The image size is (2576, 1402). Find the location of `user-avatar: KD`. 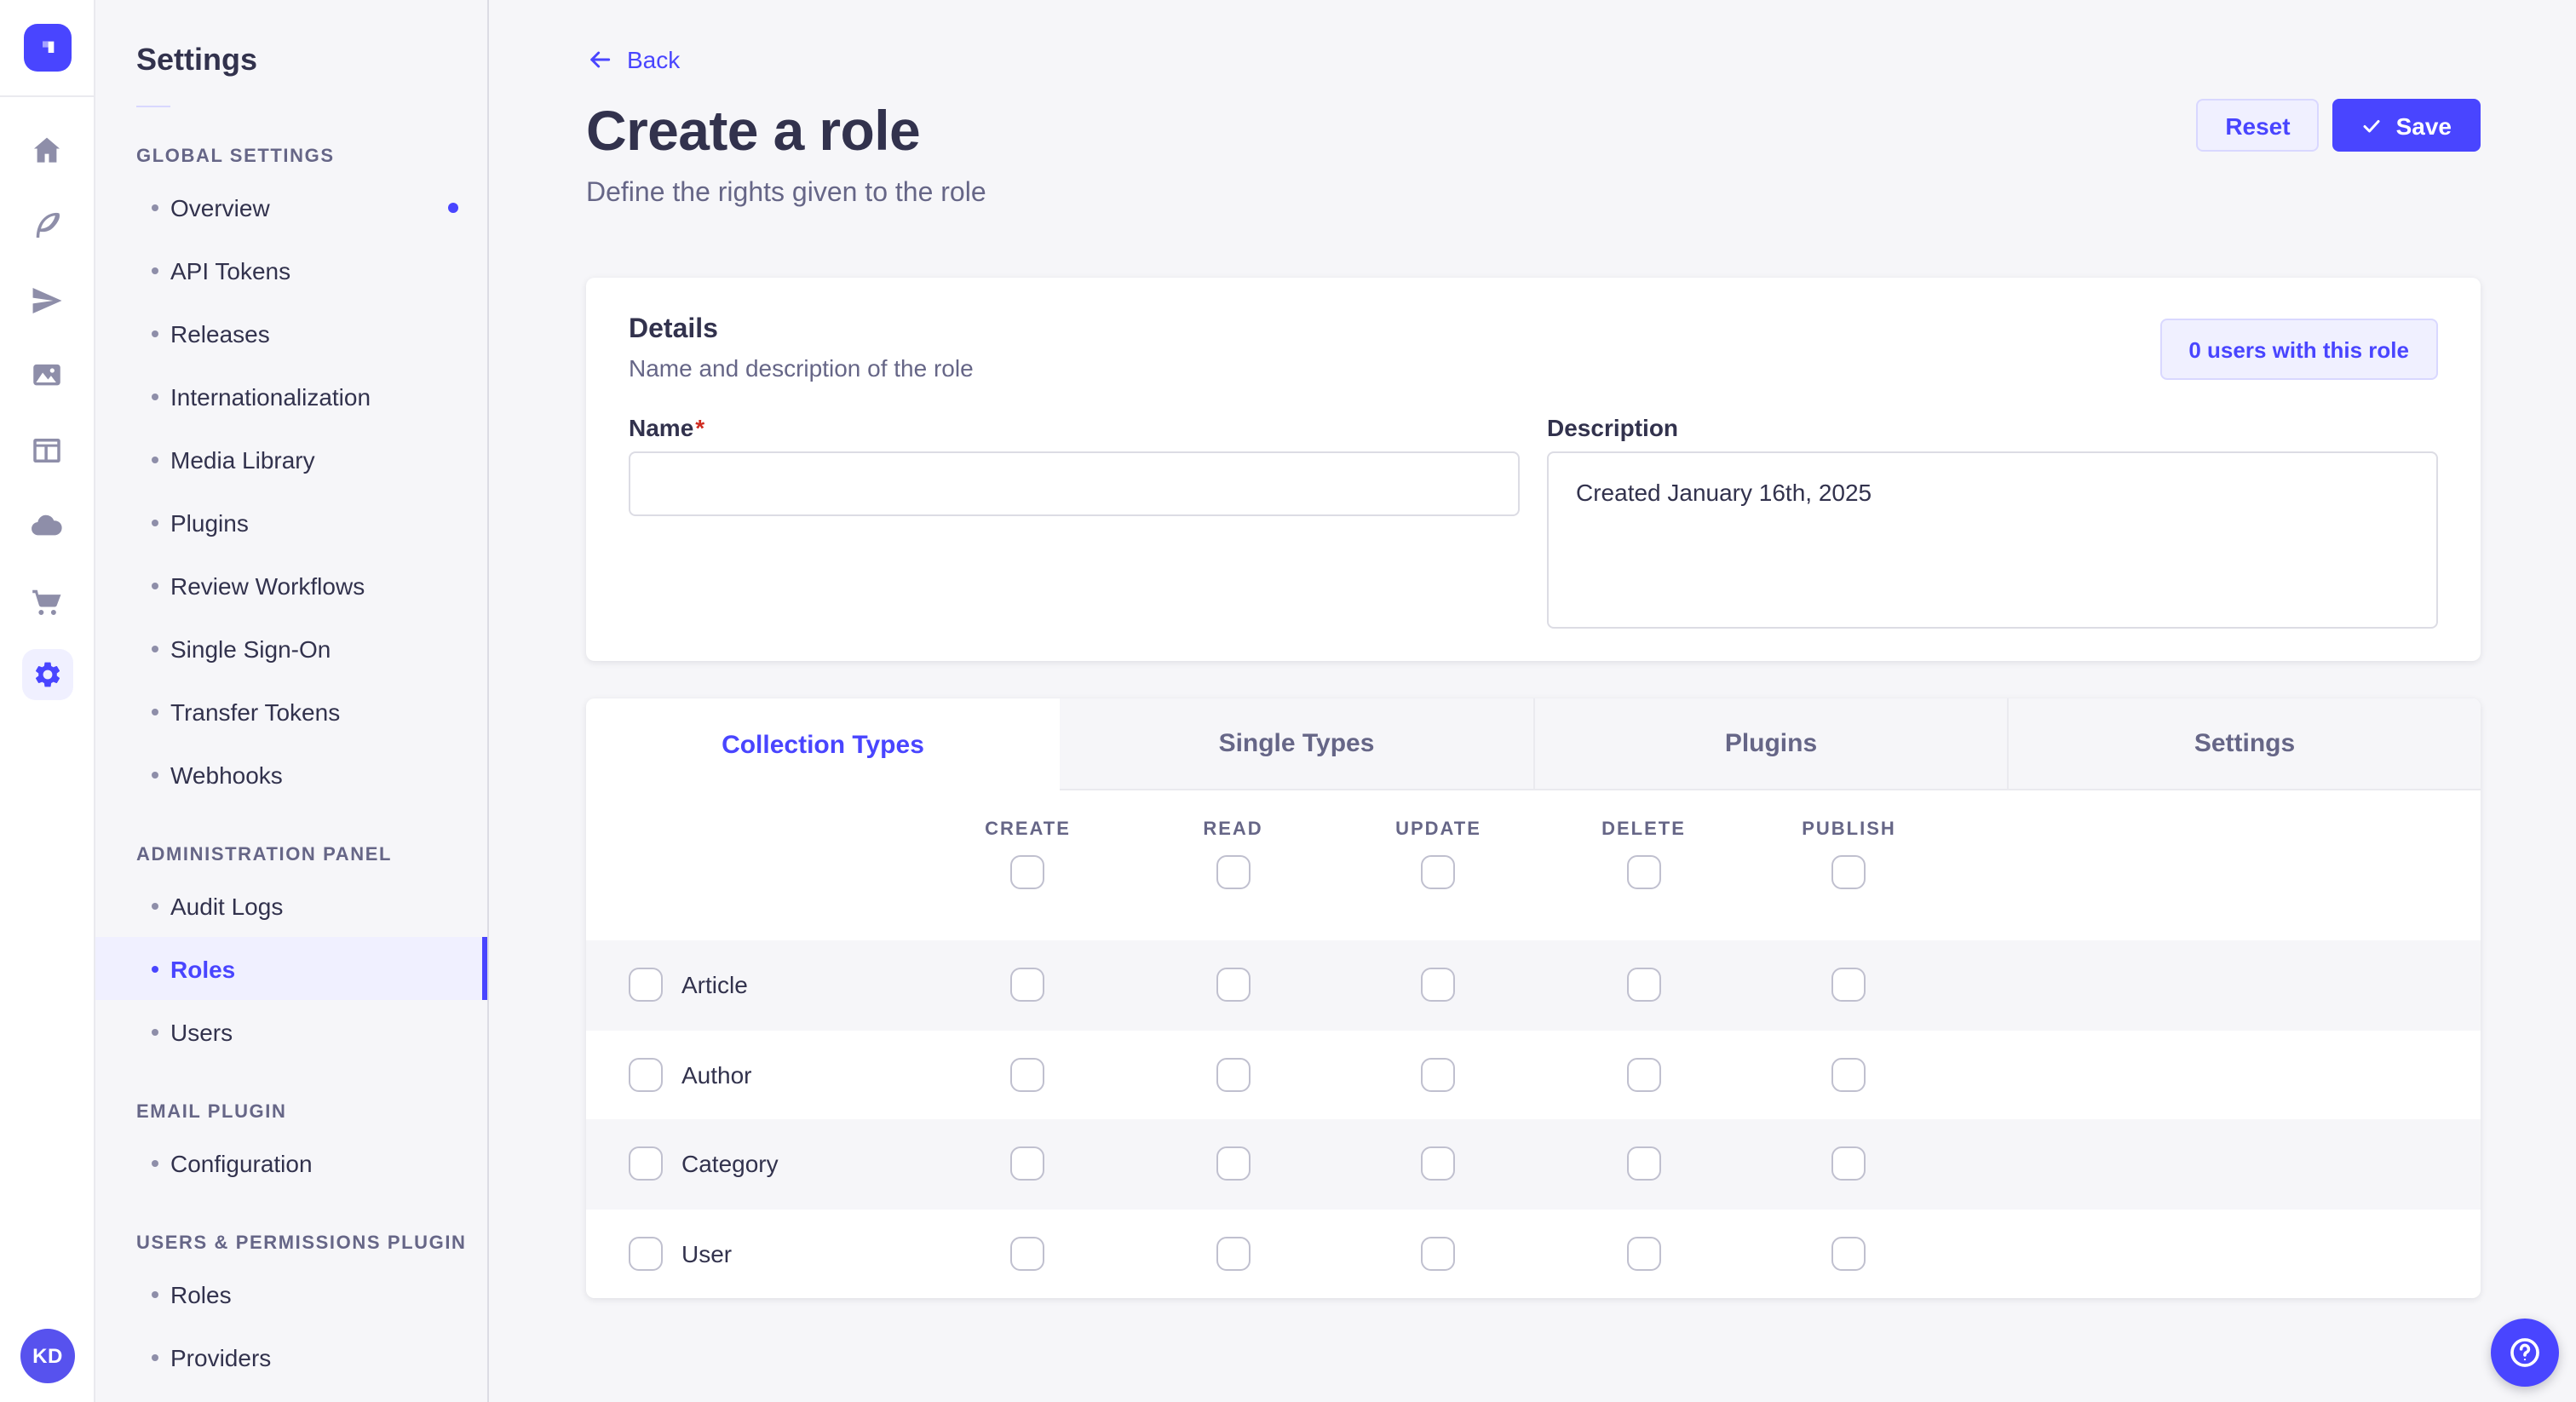

user-avatar: KD is located at coordinates (48, 1356).